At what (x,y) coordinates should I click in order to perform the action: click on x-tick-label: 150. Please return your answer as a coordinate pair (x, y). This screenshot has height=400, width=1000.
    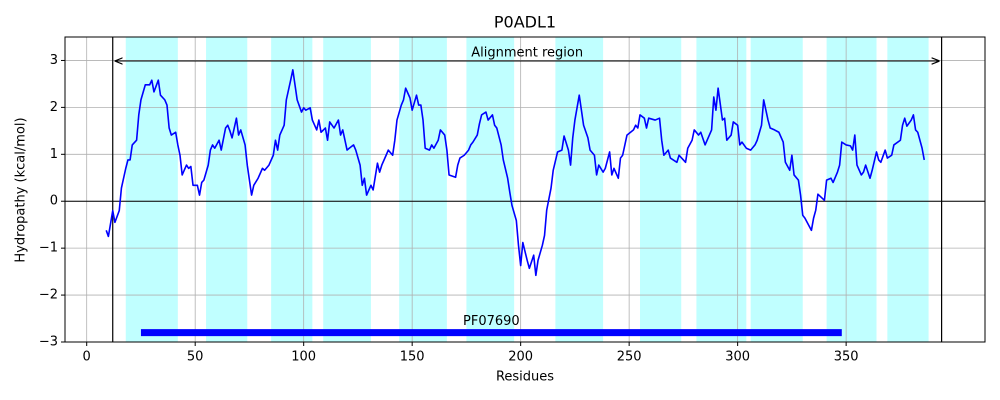
    Looking at the image, I should click on (412, 357).